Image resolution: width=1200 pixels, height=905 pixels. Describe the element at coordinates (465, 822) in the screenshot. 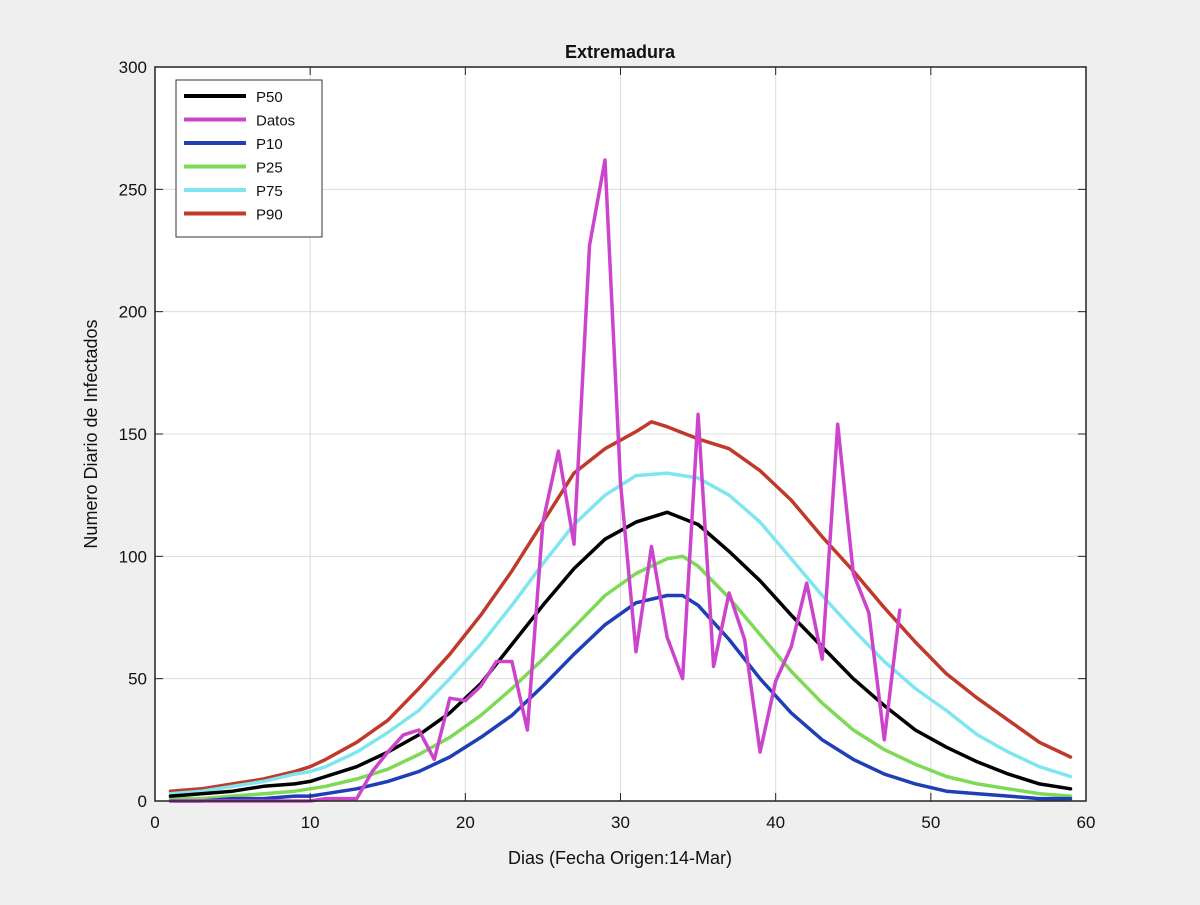

I see `x-tick-label: 20` at that location.